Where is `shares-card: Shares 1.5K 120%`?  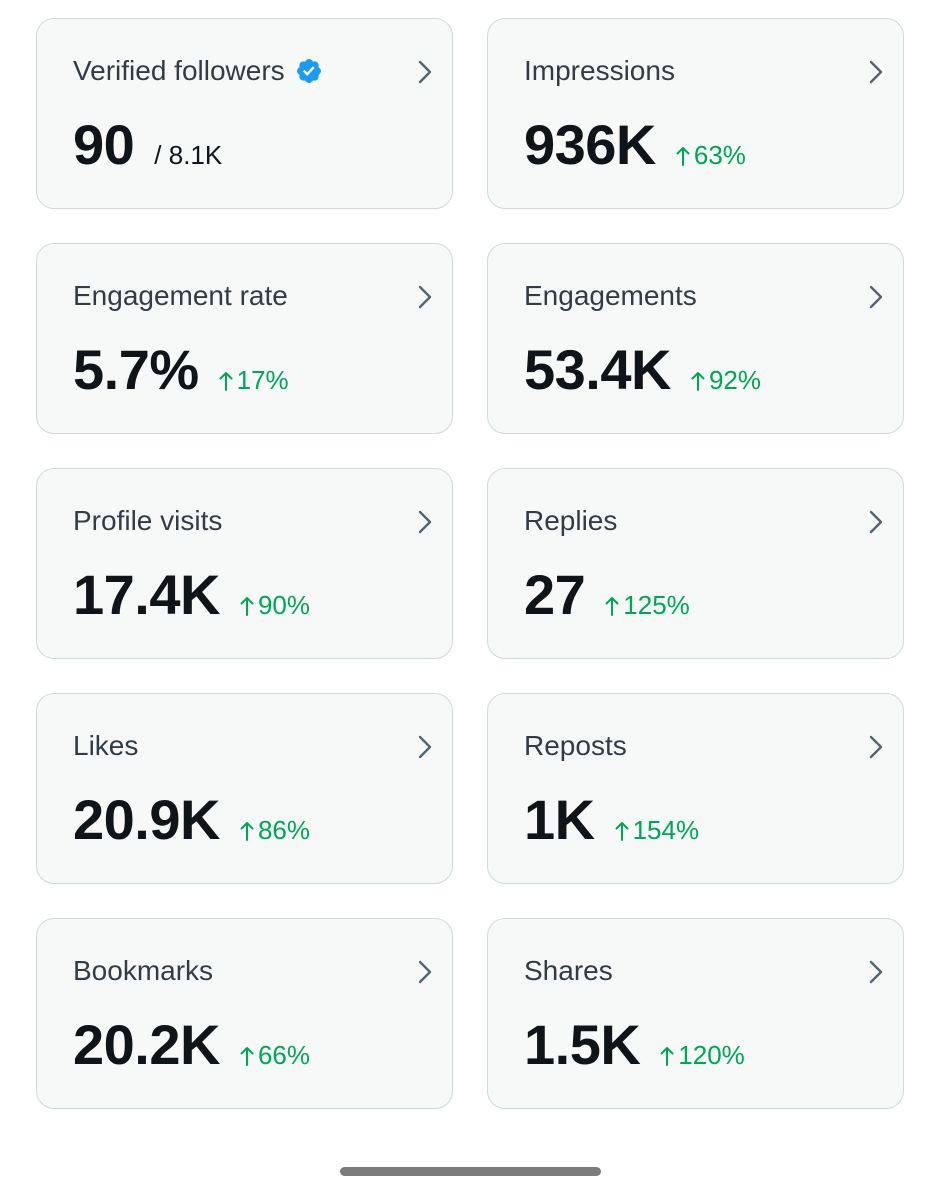
shares-card: Shares 1.5K 120% is located at coordinates (695, 1013).